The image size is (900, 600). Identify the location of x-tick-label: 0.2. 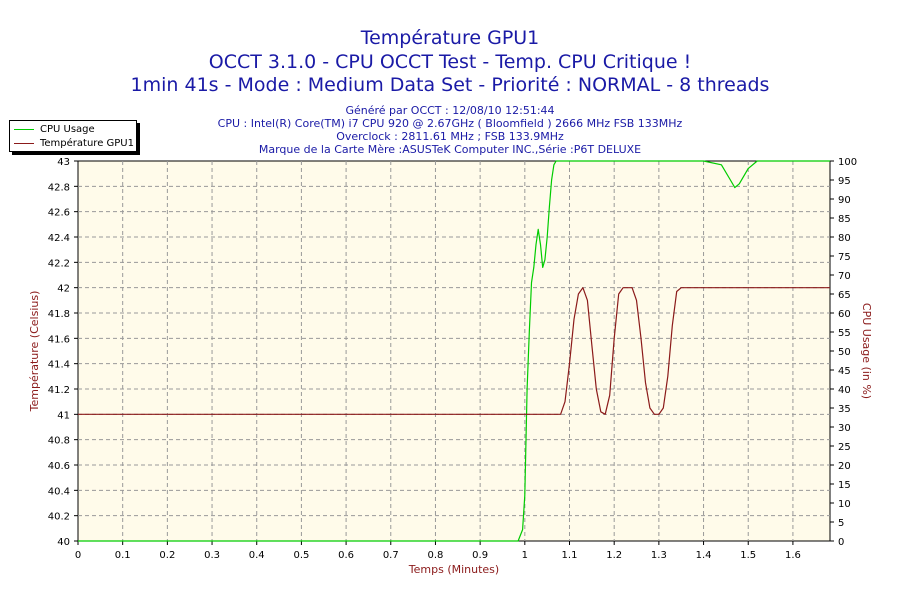
(167, 555).